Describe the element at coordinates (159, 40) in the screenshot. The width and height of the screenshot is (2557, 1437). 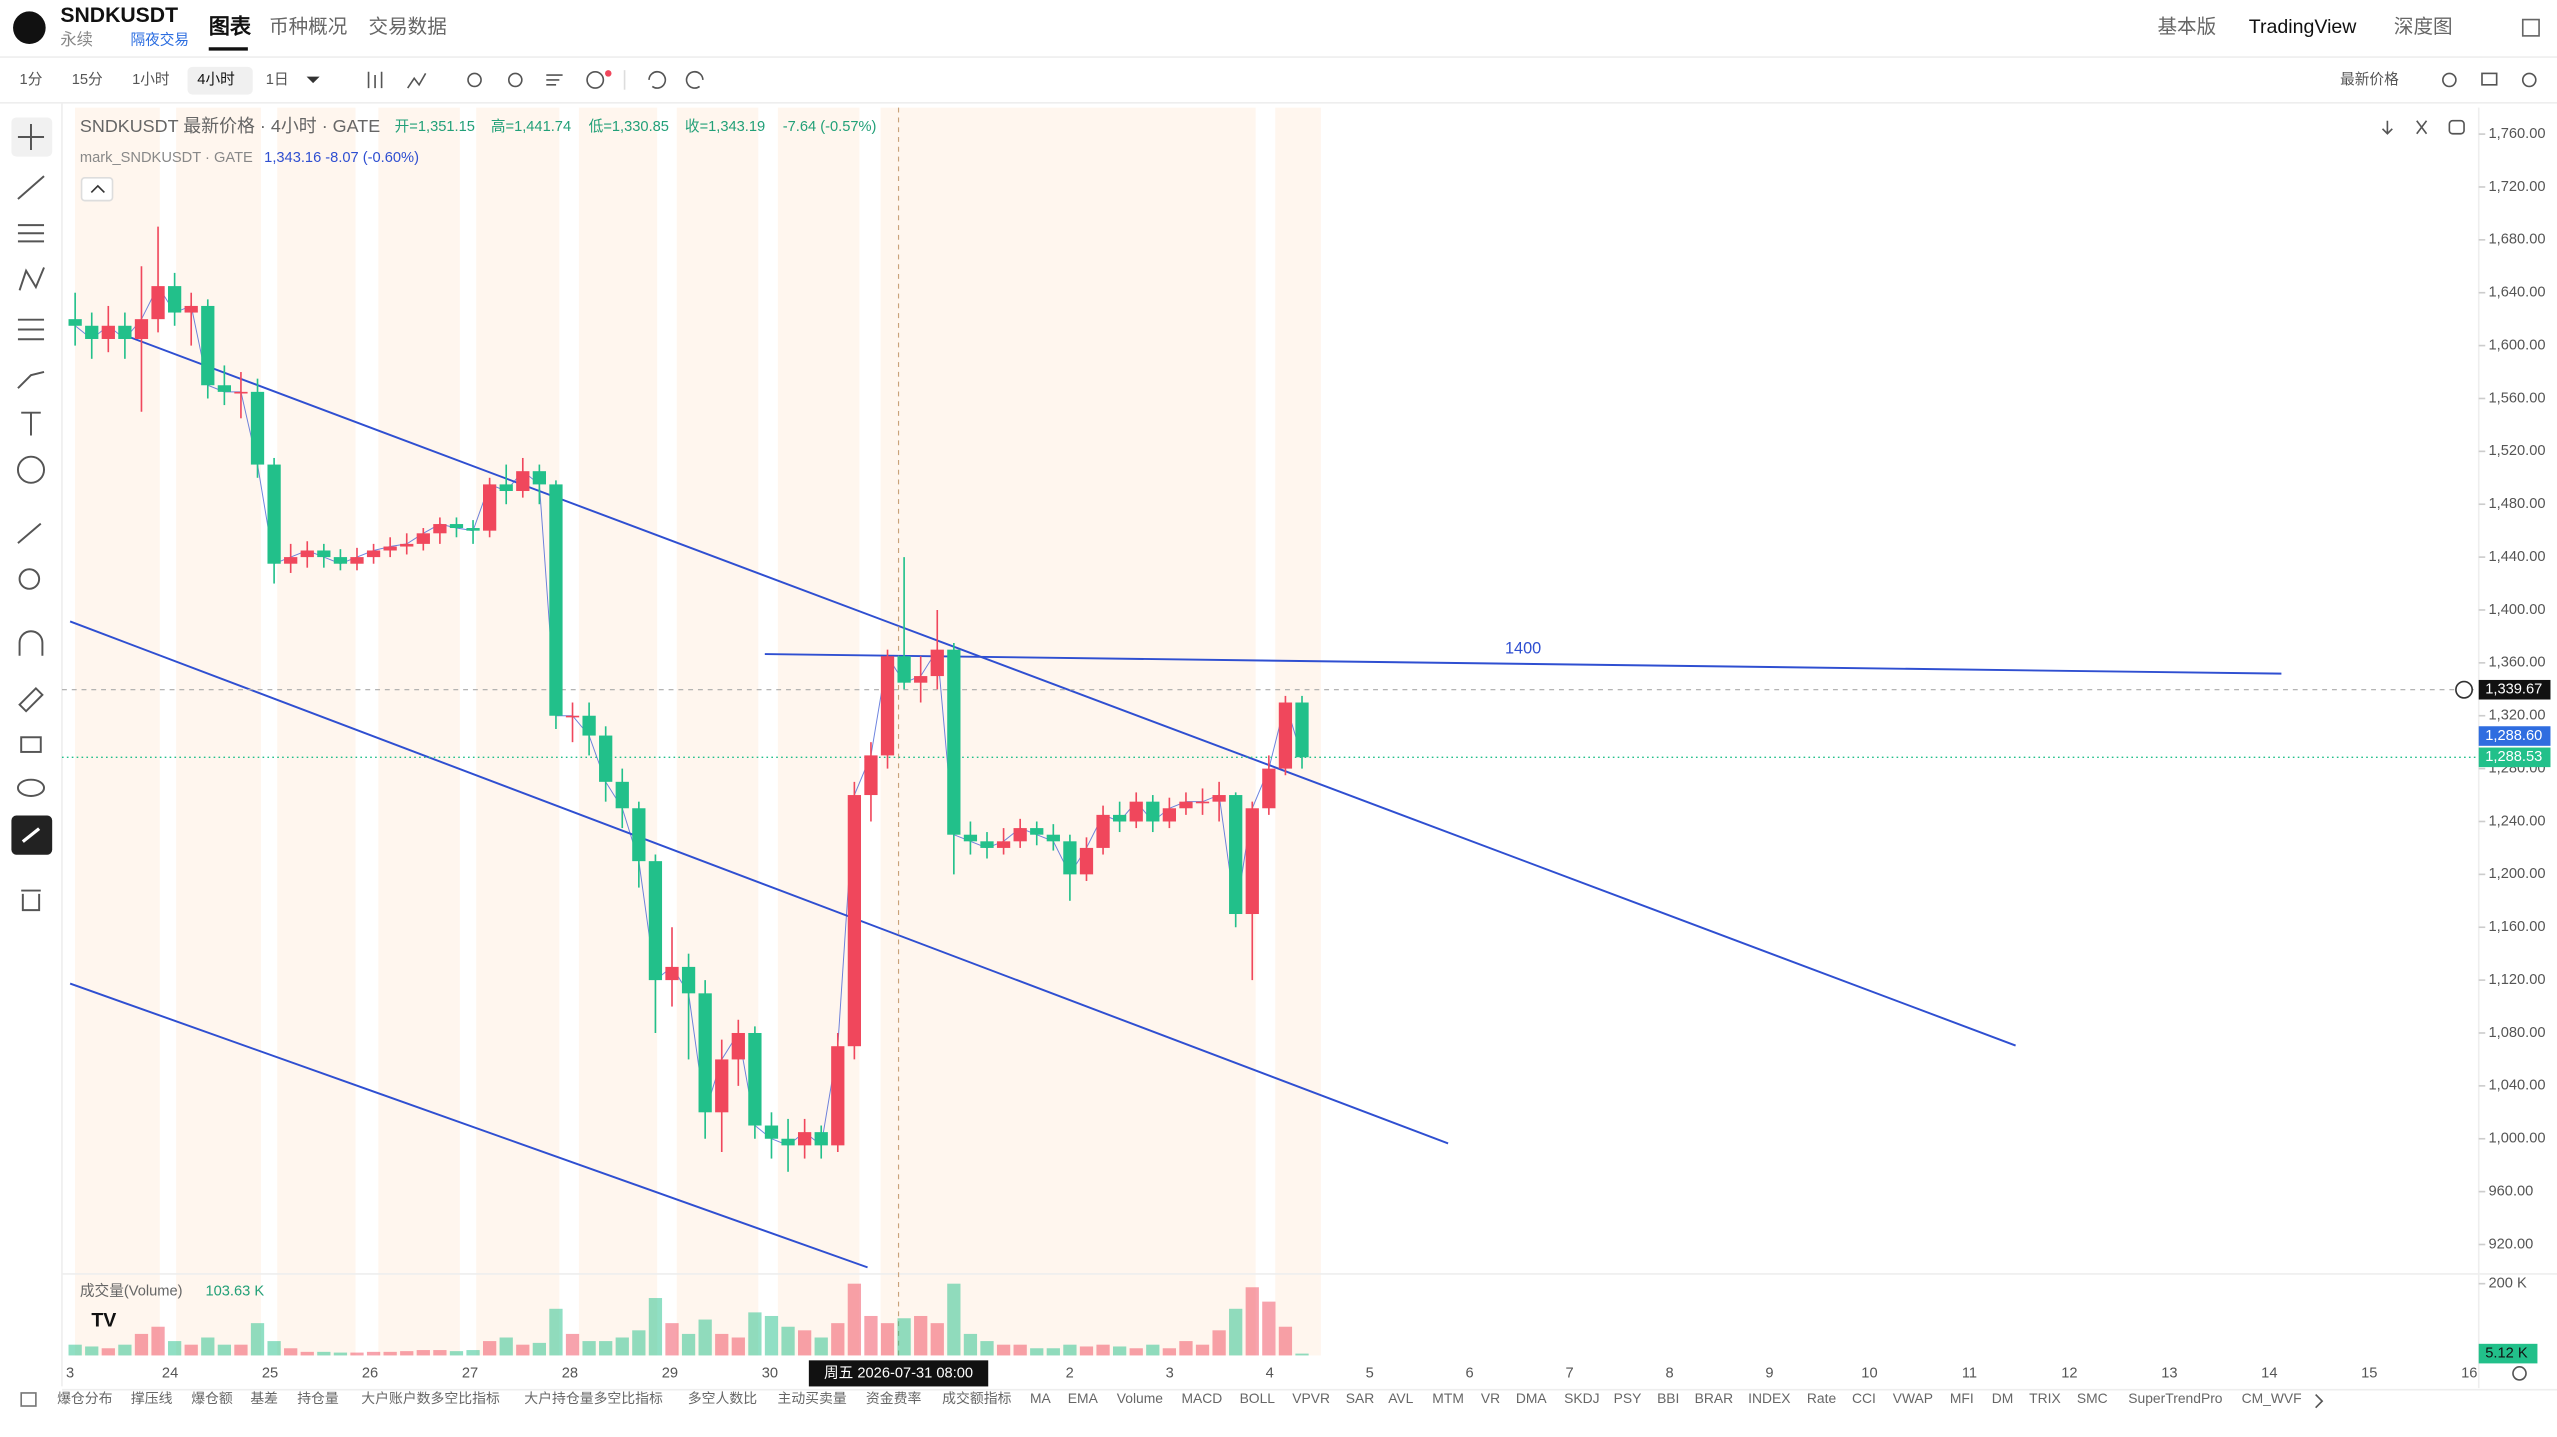
I see `badge: 隔夜交易` at that location.